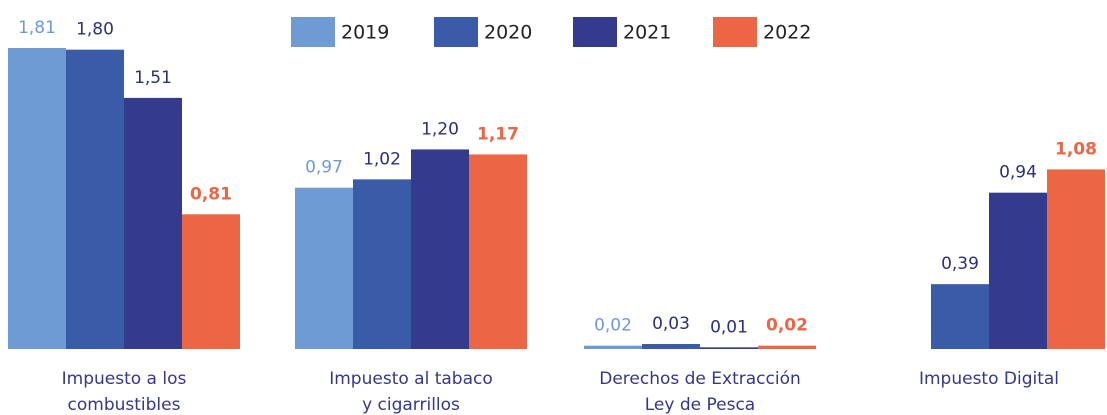 This screenshot has width=1107, height=415. What do you see at coordinates (37, 28) in the screenshot?
I see `value-label: 1,81` at bounding box center [37, 28].